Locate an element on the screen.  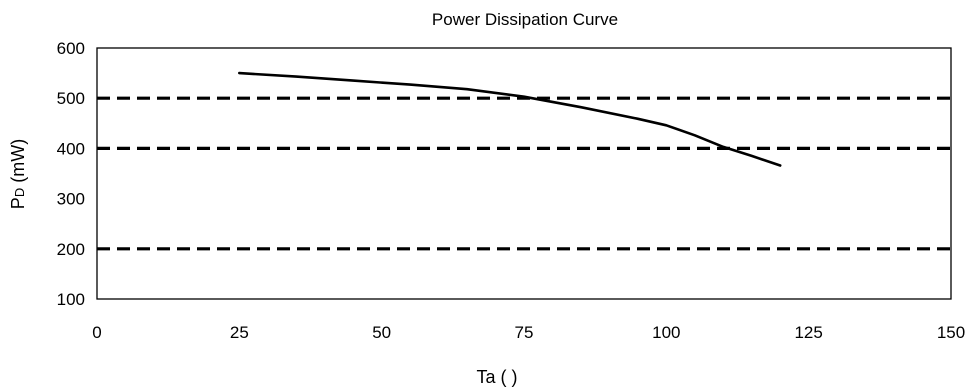
y-axis-label-subscript: D is located at coordinates (19, 192).